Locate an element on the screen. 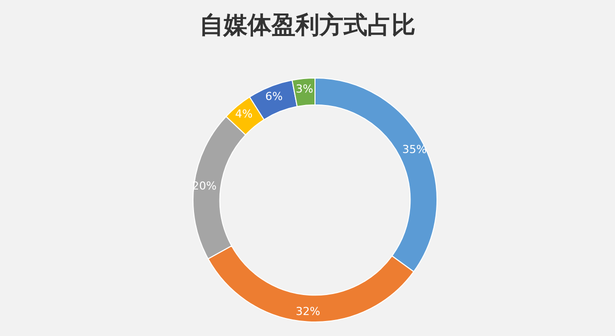 Image resolution: width=615 pixels, height=336 pixels. data-label: 32% is located at coordinates (308, 311).